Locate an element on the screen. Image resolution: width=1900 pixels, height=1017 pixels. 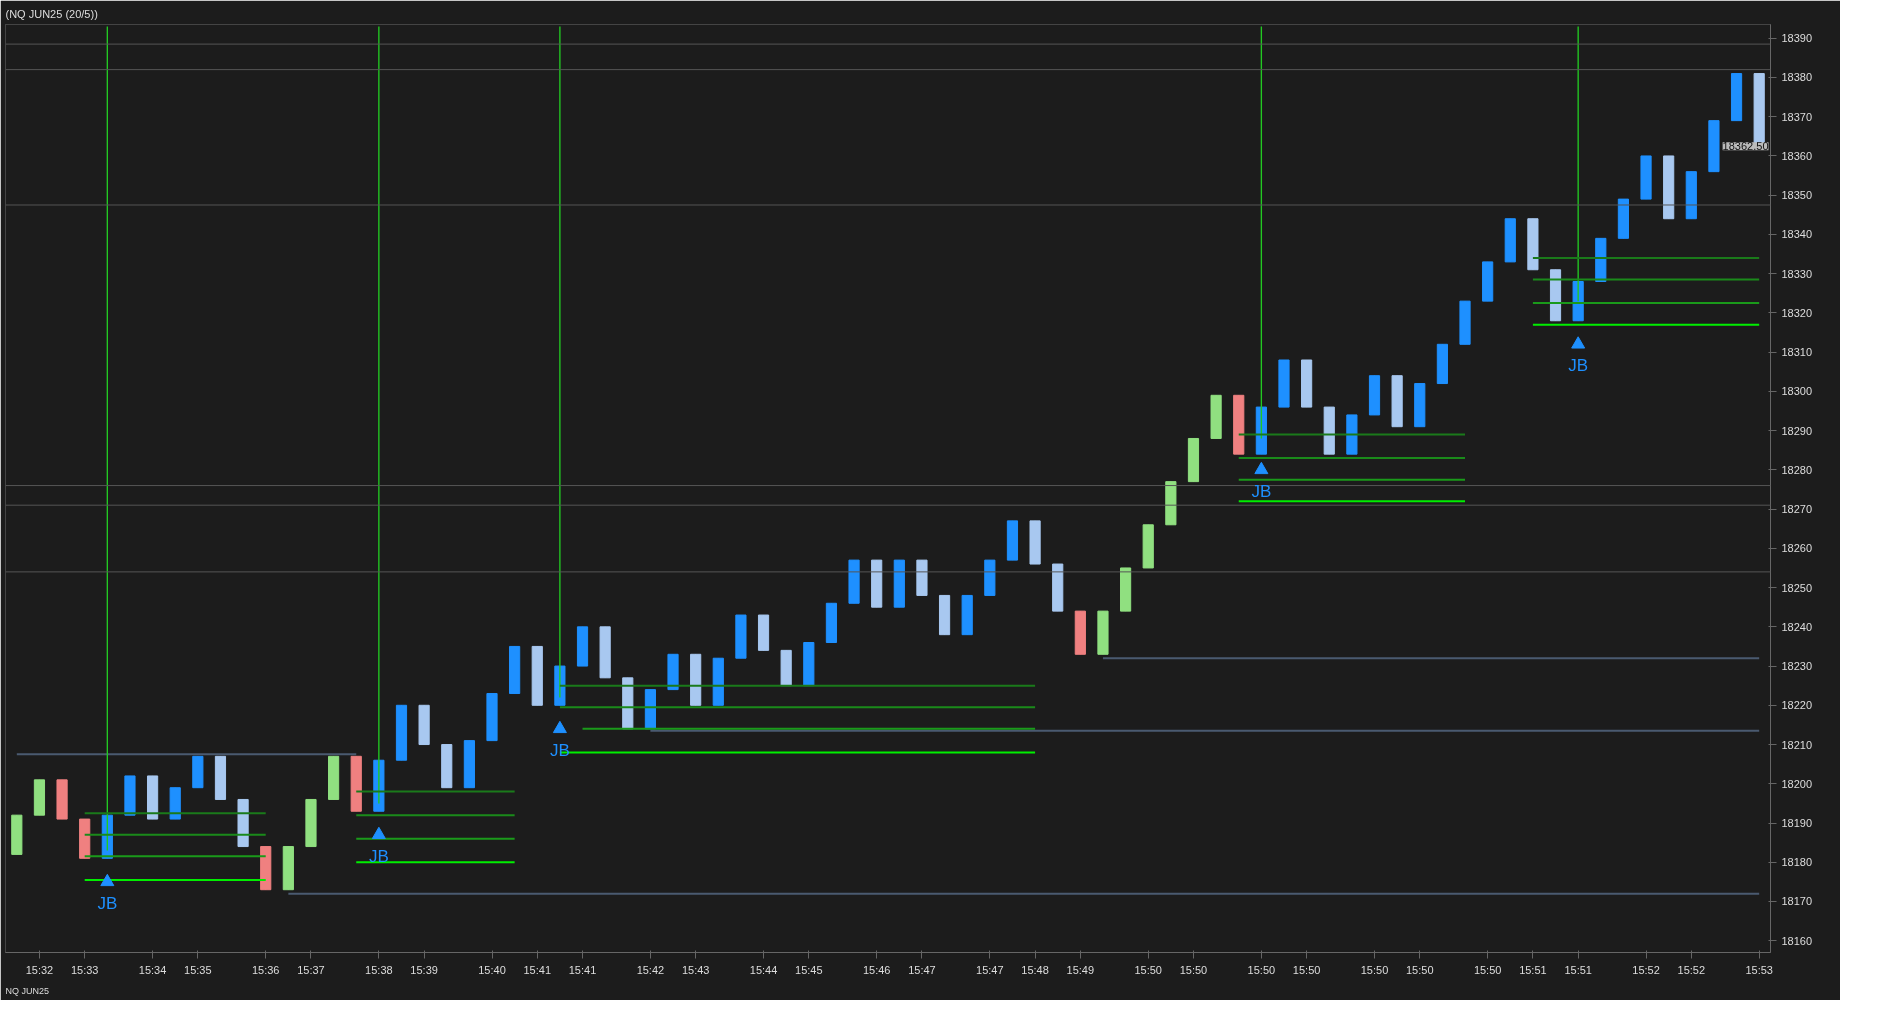
y-tick-label: 18380 is located at coordinates (1797, 77).